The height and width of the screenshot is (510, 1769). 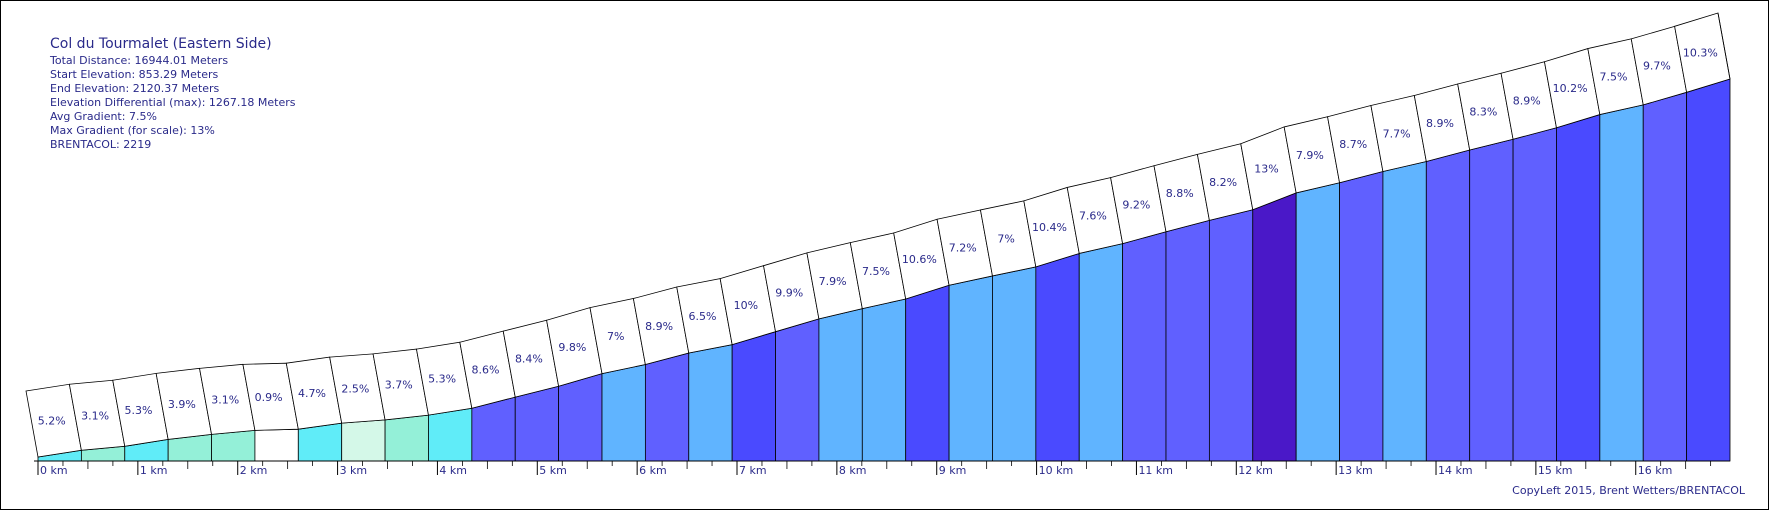 What do you see at coordinates (1266, 168) in the screenshot?
I see `gradient-label: 13%` at bounding box center [1266, 168].